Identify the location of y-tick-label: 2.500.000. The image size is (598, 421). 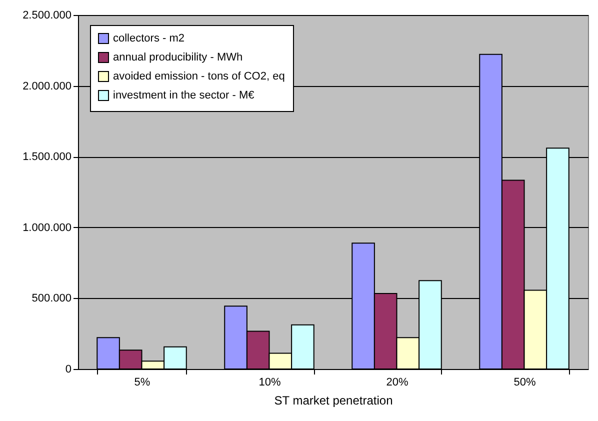
(47, 16).